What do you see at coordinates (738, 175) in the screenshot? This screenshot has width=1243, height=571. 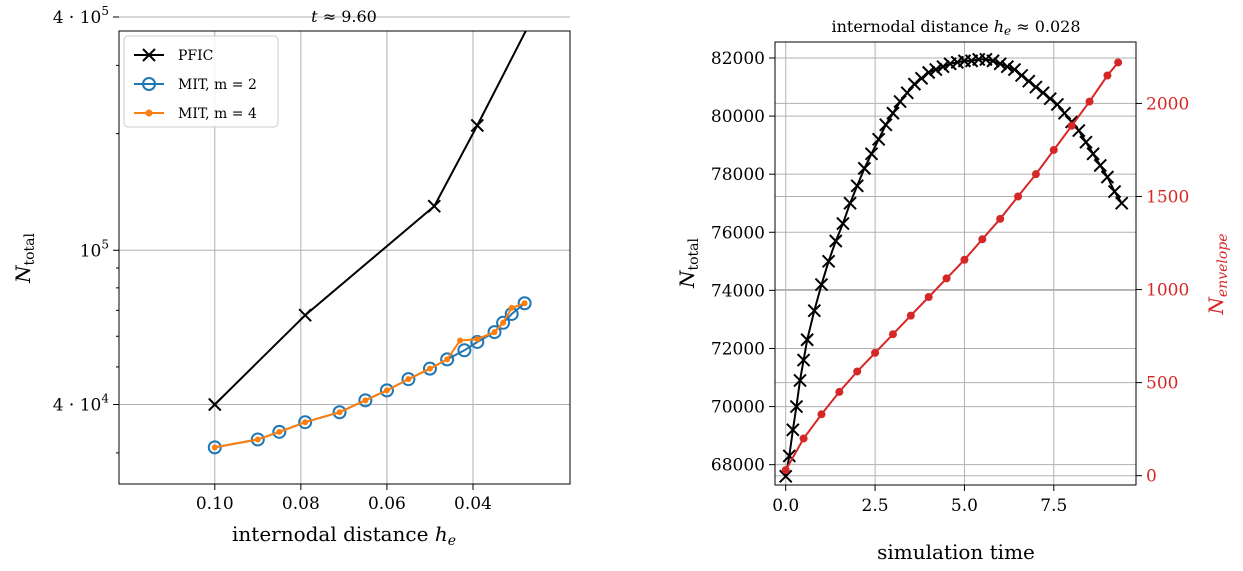 I see `right-ytick-label: 78000` at bounding box center [738, 175].